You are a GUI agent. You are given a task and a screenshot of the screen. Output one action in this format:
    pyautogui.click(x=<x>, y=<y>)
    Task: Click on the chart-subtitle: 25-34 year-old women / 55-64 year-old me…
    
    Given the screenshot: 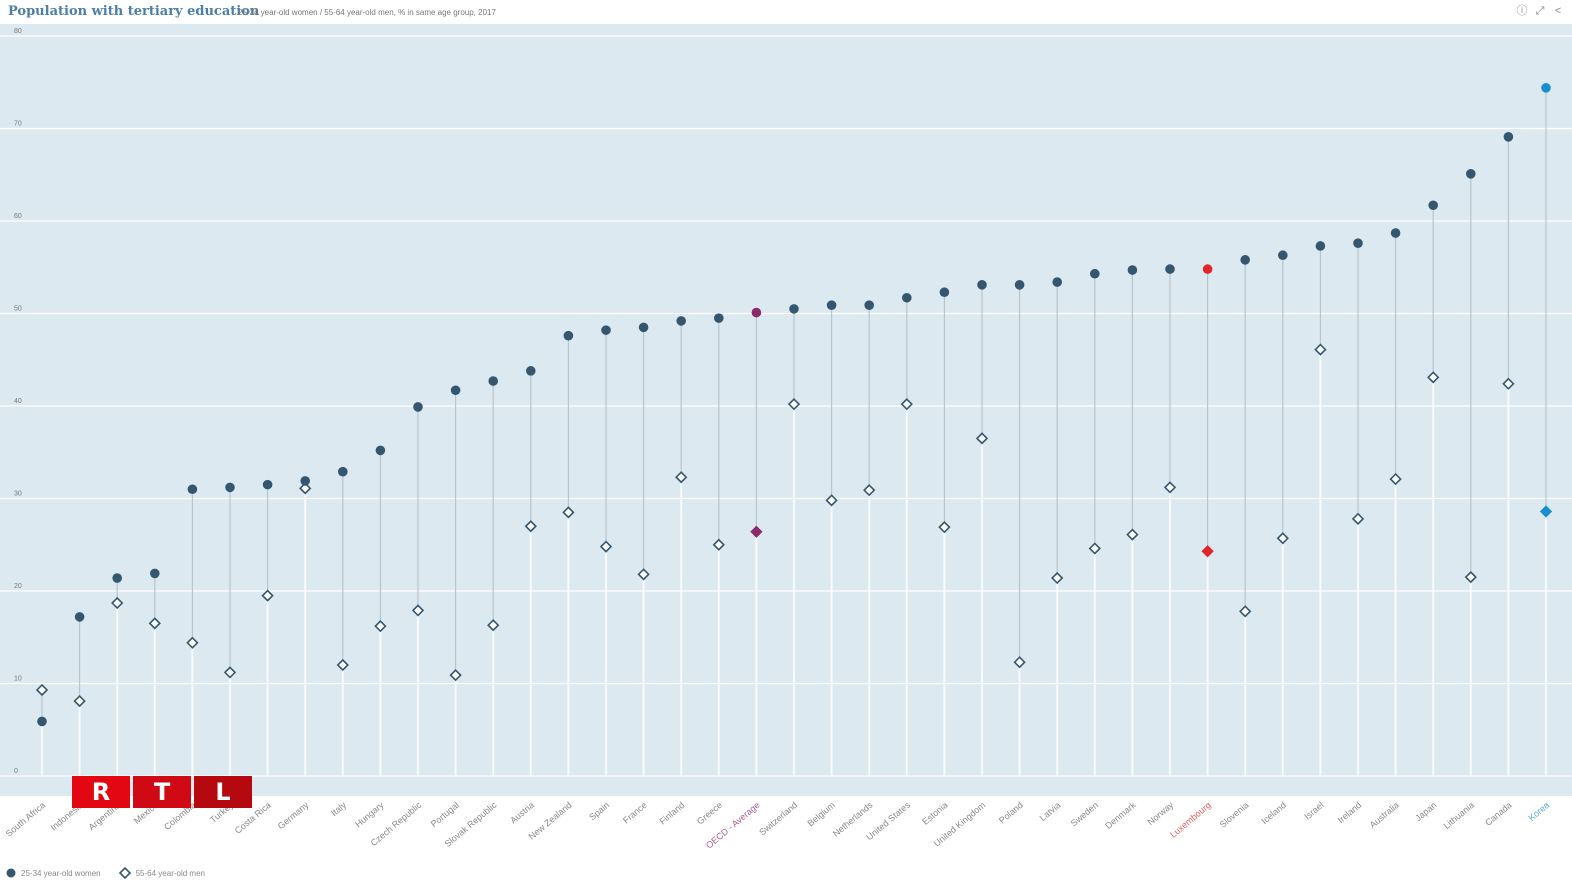 What is the action you would take?
    pyautogui.click(x=367, y=12)
    